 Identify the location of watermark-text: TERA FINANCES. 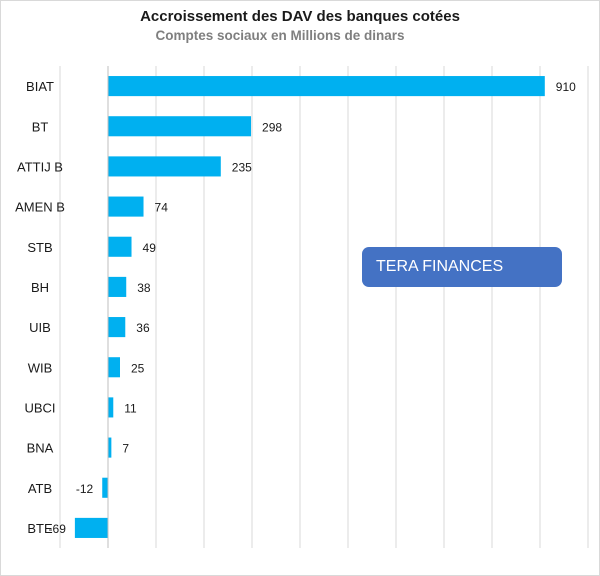
(440, 266).